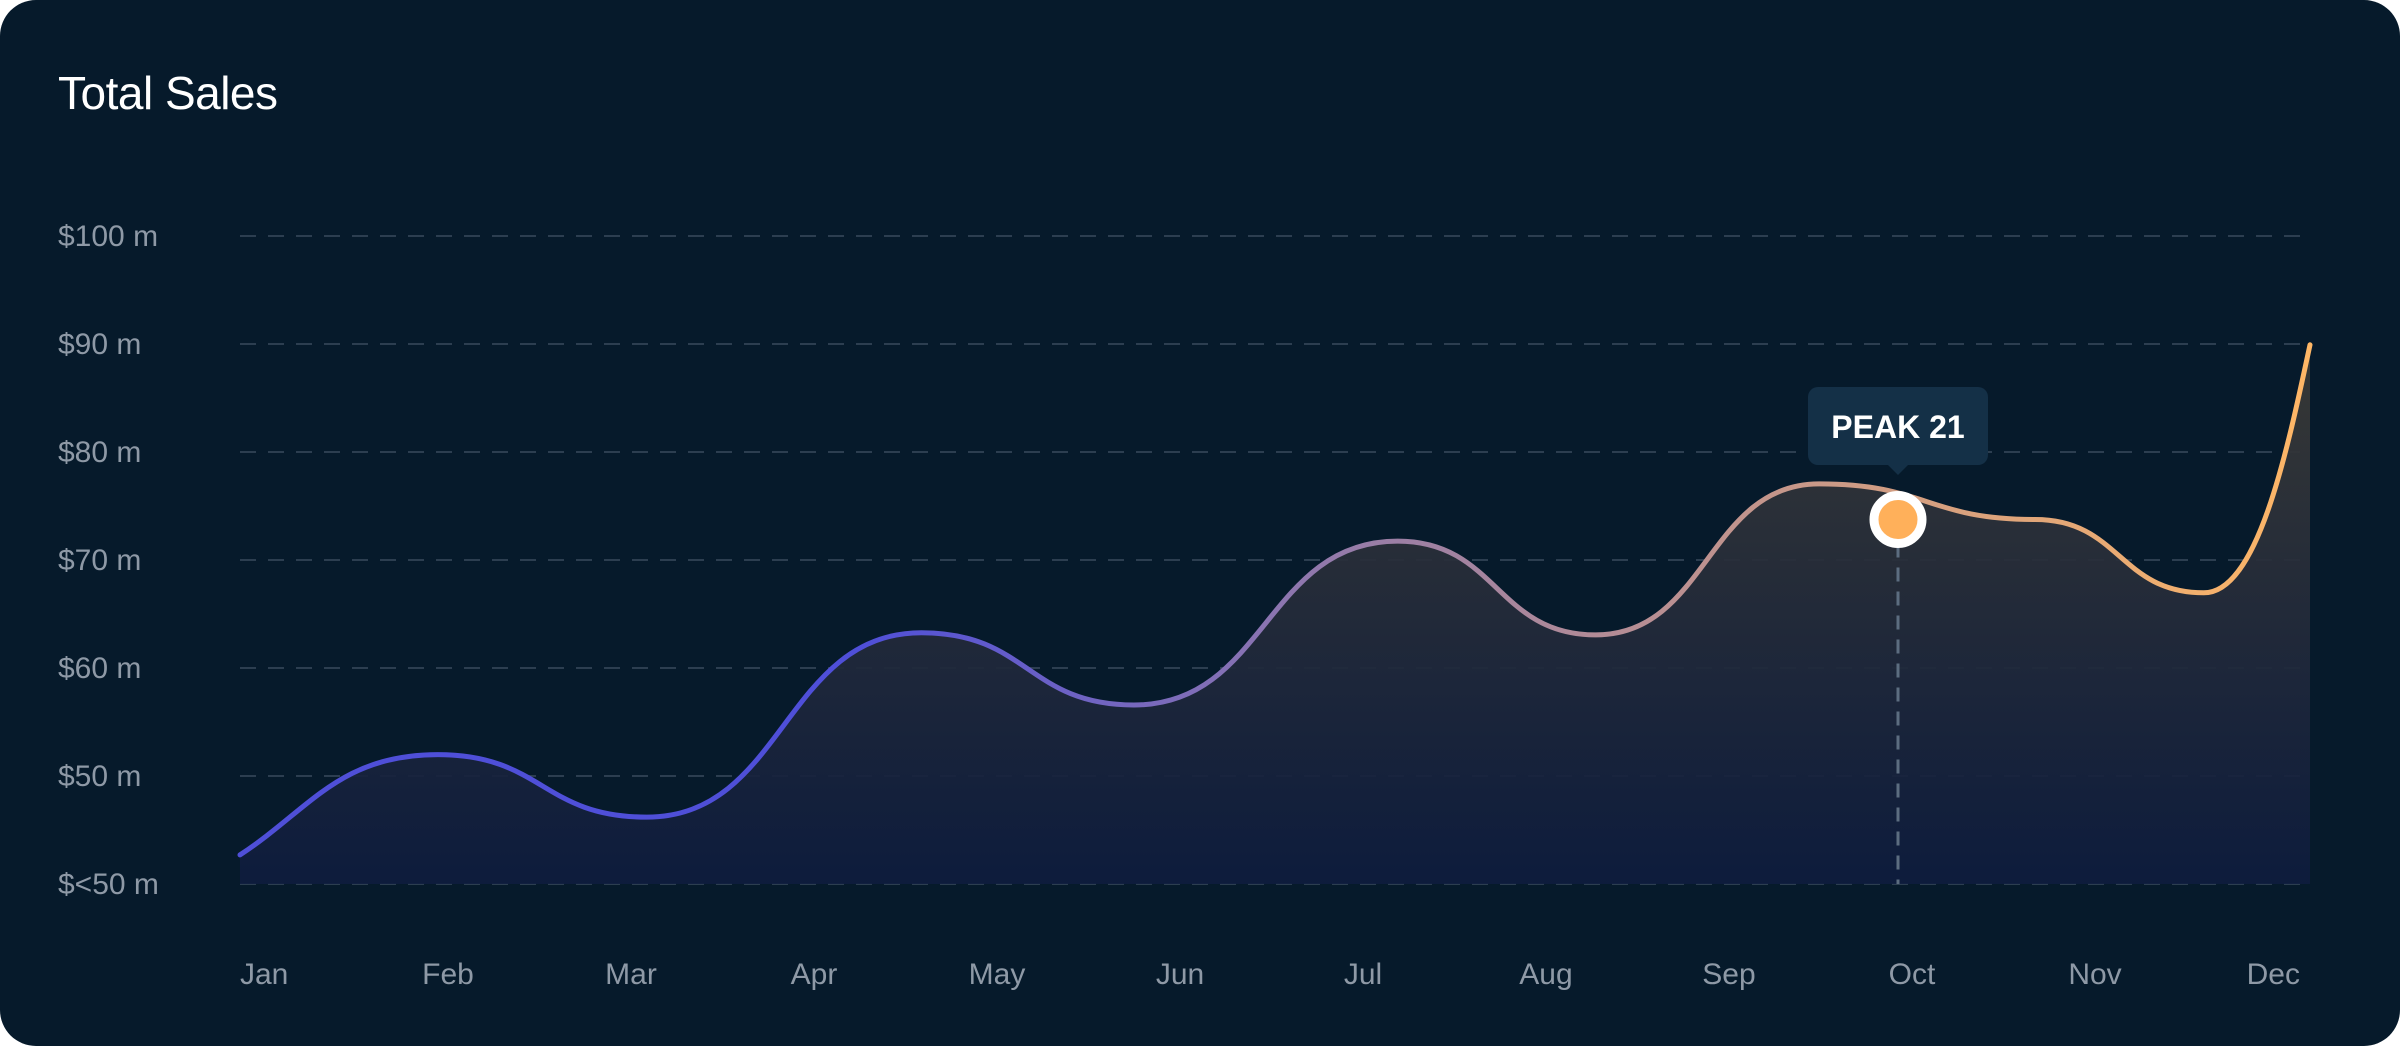  Describe the element at coordinates (108, 236) in the screenshot. I see `y-tick-label: $100 m` at that location.